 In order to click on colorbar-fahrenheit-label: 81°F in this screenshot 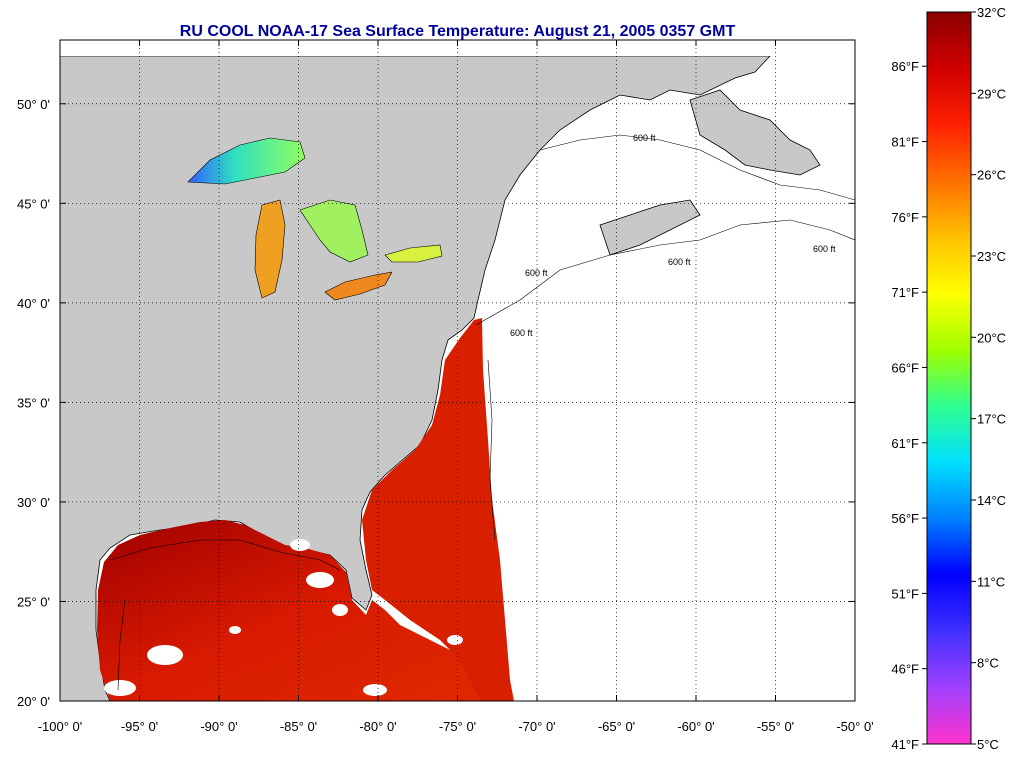, I will do `click(905, 142)`.